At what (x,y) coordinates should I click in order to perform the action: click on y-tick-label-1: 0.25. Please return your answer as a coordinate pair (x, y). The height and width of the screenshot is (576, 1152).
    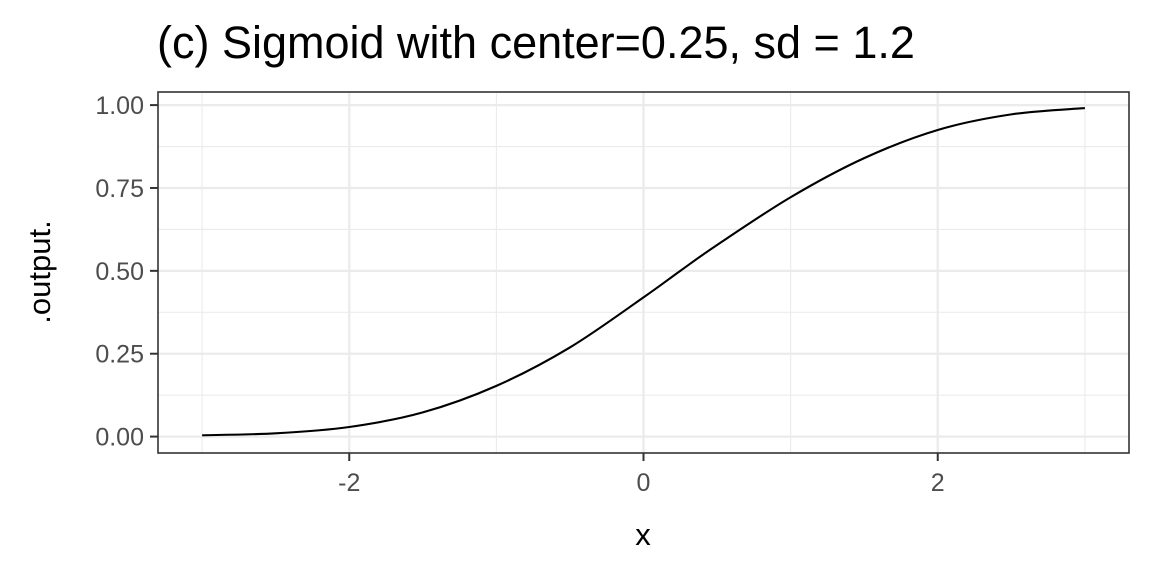
    Looking at the image, I should click on (119, 355).